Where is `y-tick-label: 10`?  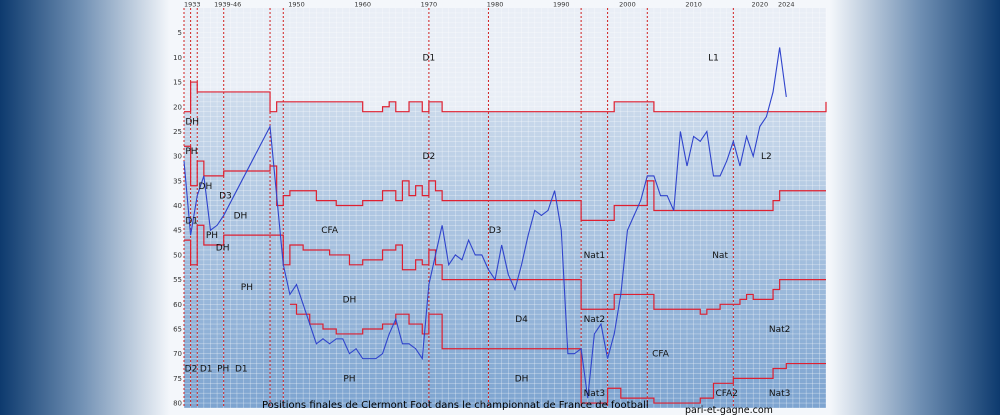 y-tick-label: 10 is located at coordinates (177, 58).